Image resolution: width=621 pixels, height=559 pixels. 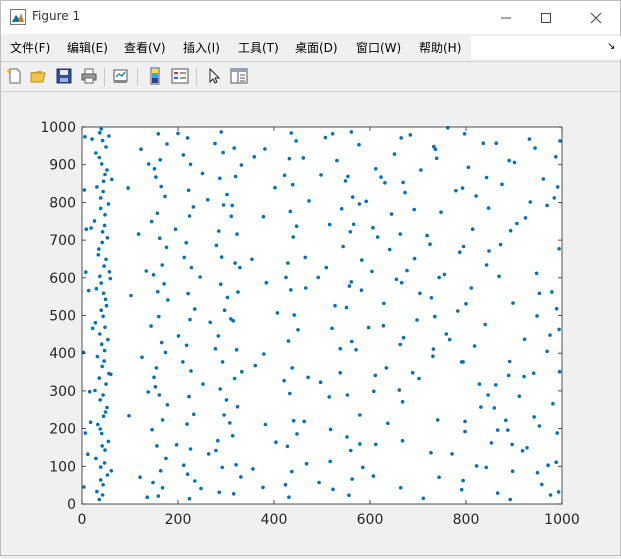 I want to click on dock-arrow-icon: ↘, so click(x=611, y=46).